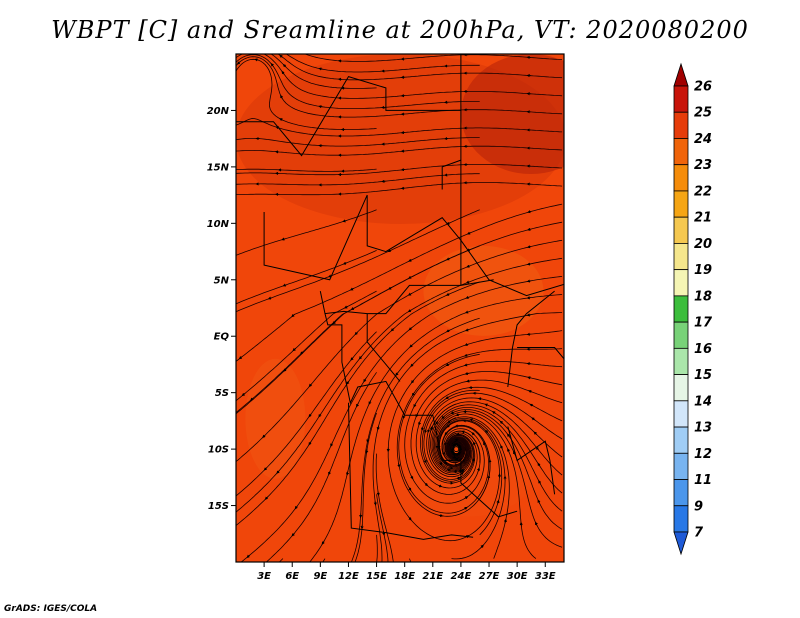 The width and height of the screenshot is (800, 618). What do you see at coordinates (703, 323) in the screenshot?
I see `colorbar-label: 17` at bounding box center [703, 323].